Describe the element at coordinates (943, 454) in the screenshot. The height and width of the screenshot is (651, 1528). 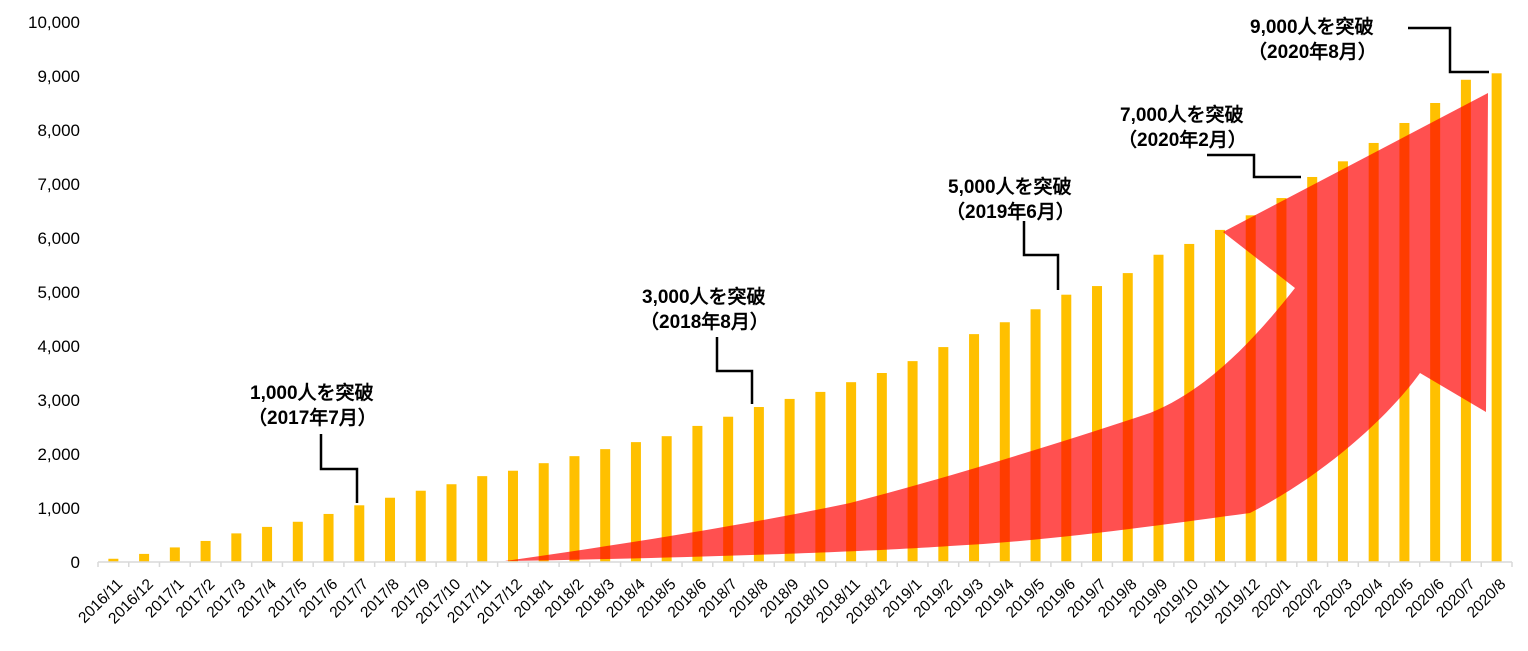
I see `bar-2019/2` at that location.